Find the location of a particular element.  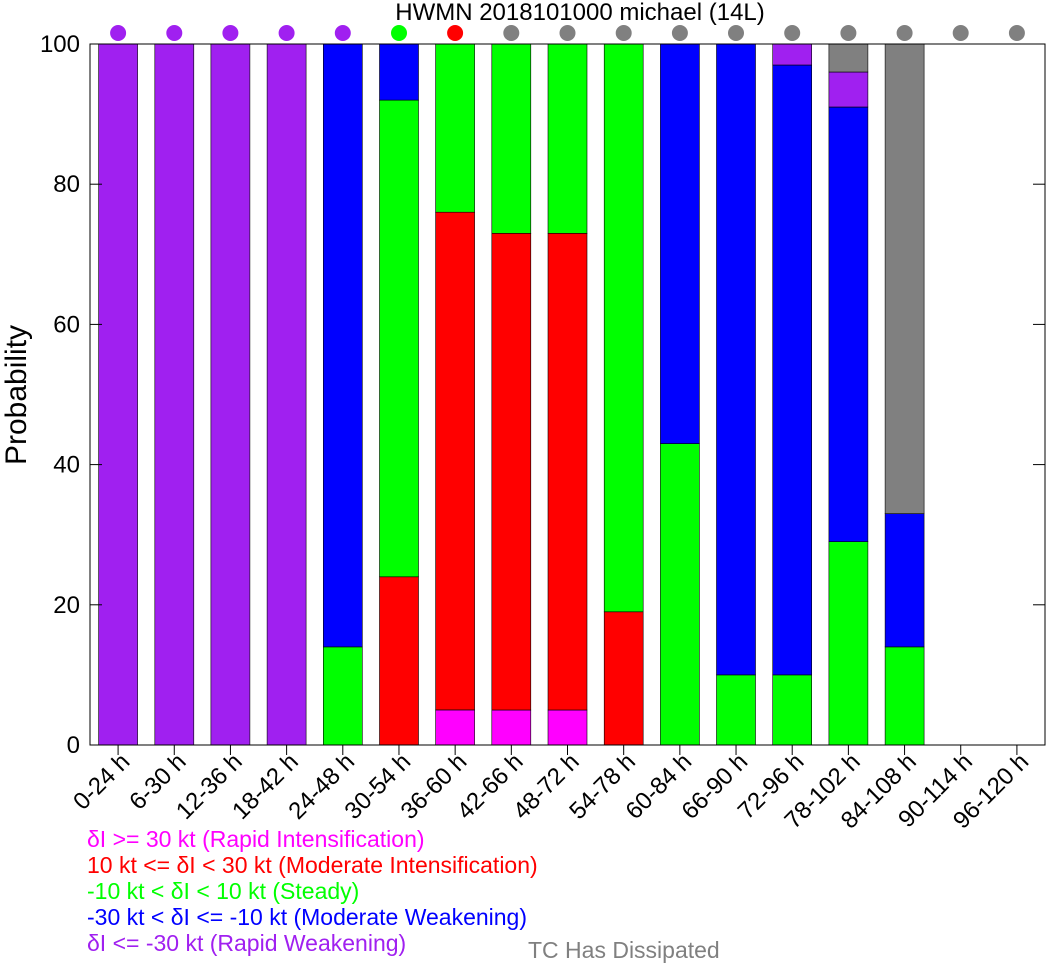

legend-item-steady: -10 kt < δI < 10 kt (Steady) is located at coordinates (223, 891).